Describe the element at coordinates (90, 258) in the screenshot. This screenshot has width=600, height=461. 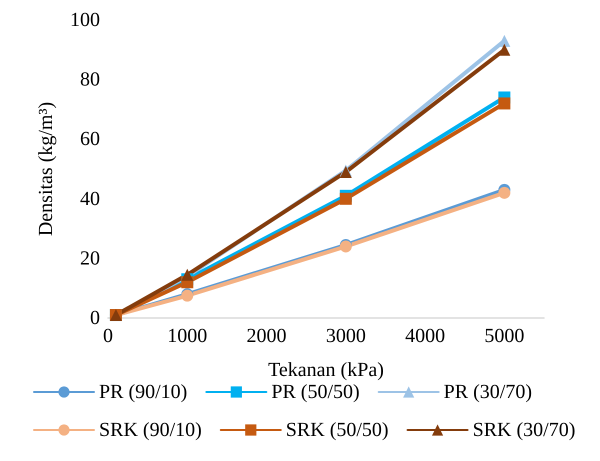
I see `y-tick-label: 20` at that location.